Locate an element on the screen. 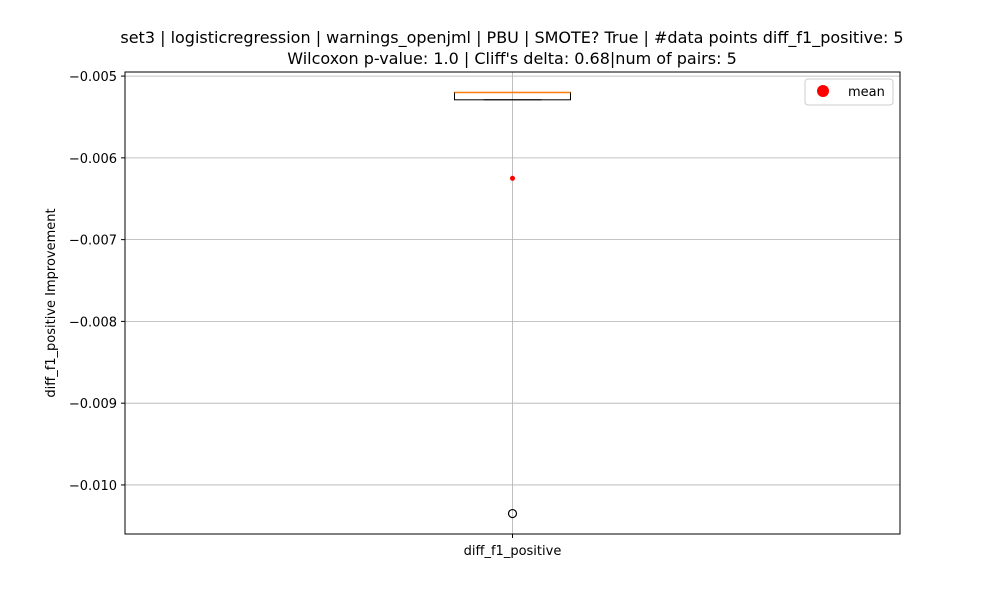 The width and height of the screenshot is (1000, 600). y-axis-label: diff_f1_positive Improvement is located at coordinates (51, 302).